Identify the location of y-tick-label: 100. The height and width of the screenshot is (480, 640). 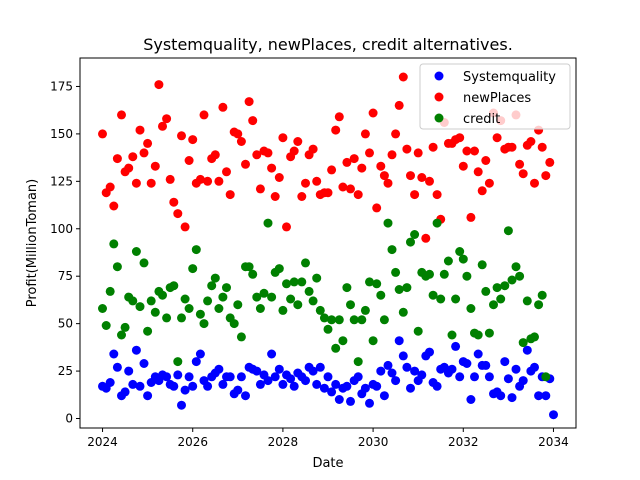
(61, 229).